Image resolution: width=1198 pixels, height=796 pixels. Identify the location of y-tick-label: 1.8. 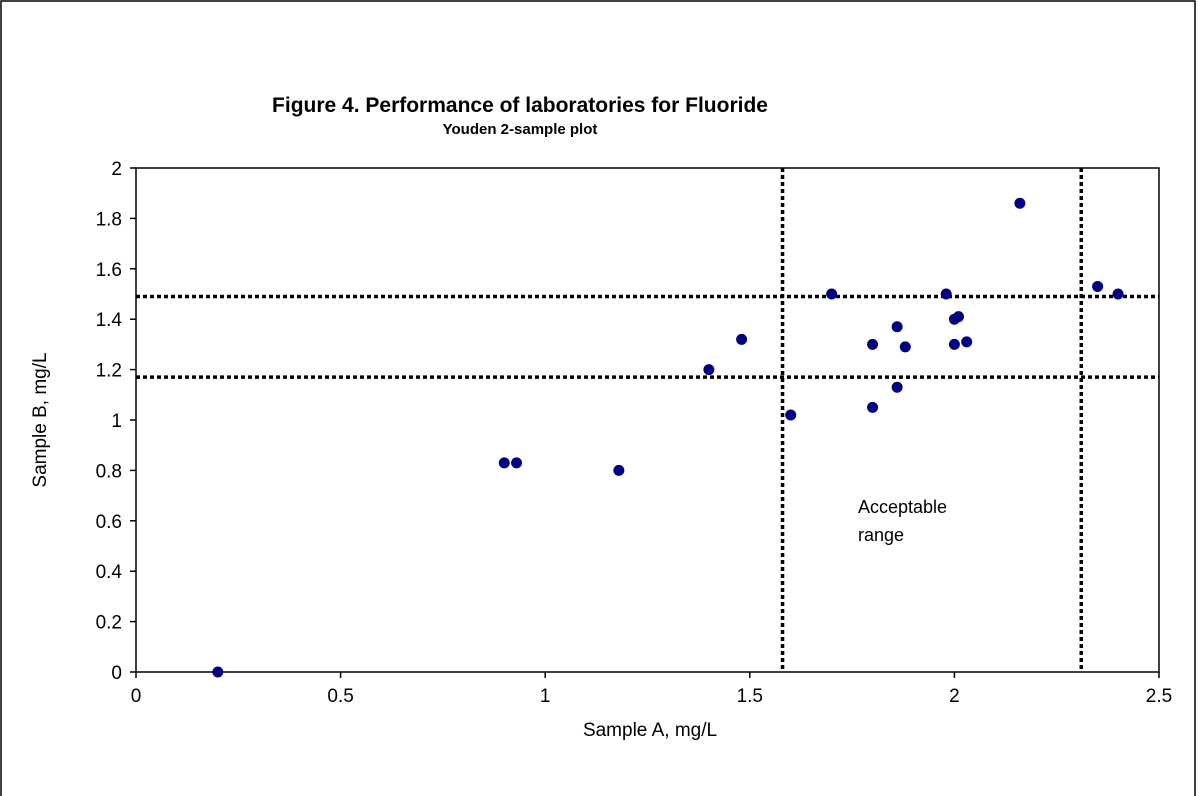
(109, 219).